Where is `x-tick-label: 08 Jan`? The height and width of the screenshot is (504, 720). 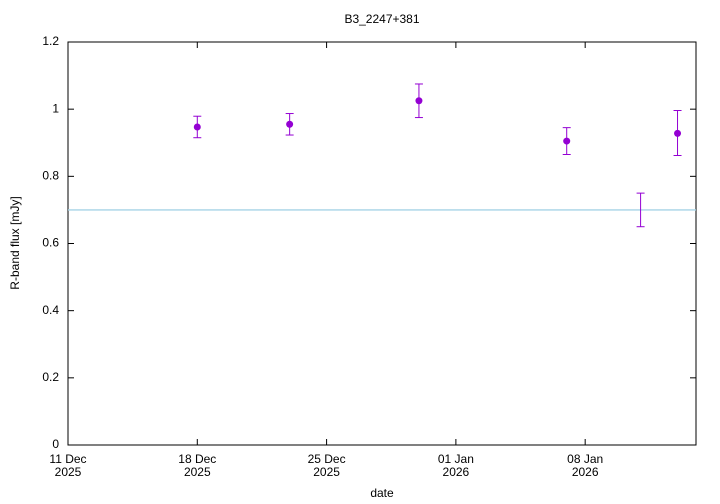
x-tick-label: 08 Jan is located at coordinates (585, 459).